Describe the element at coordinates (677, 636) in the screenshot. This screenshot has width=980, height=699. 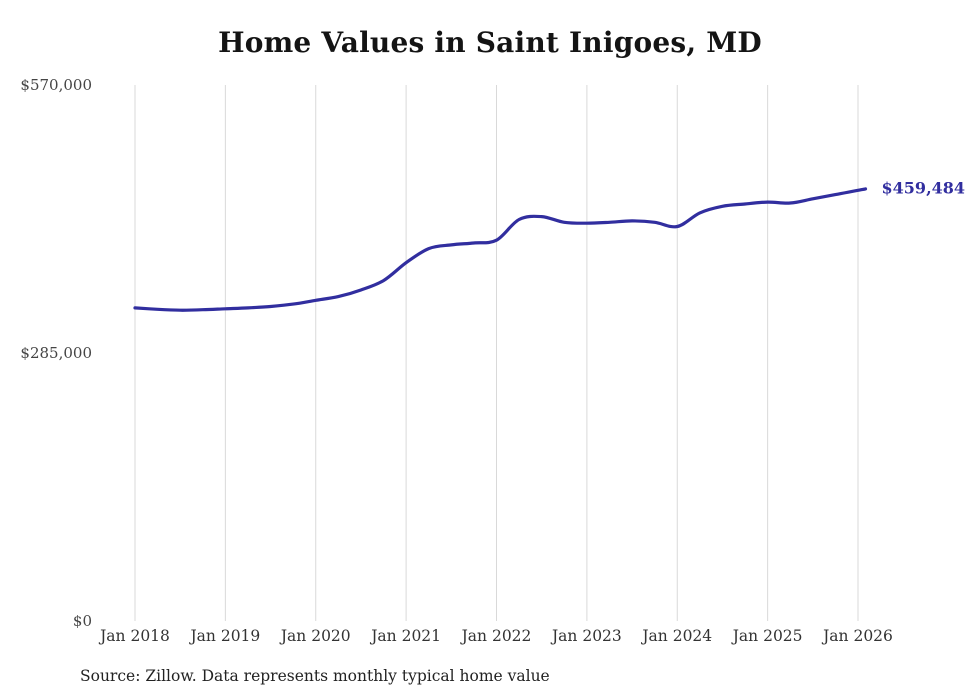
I see `x-tick-label: Jan 2024` at that location.